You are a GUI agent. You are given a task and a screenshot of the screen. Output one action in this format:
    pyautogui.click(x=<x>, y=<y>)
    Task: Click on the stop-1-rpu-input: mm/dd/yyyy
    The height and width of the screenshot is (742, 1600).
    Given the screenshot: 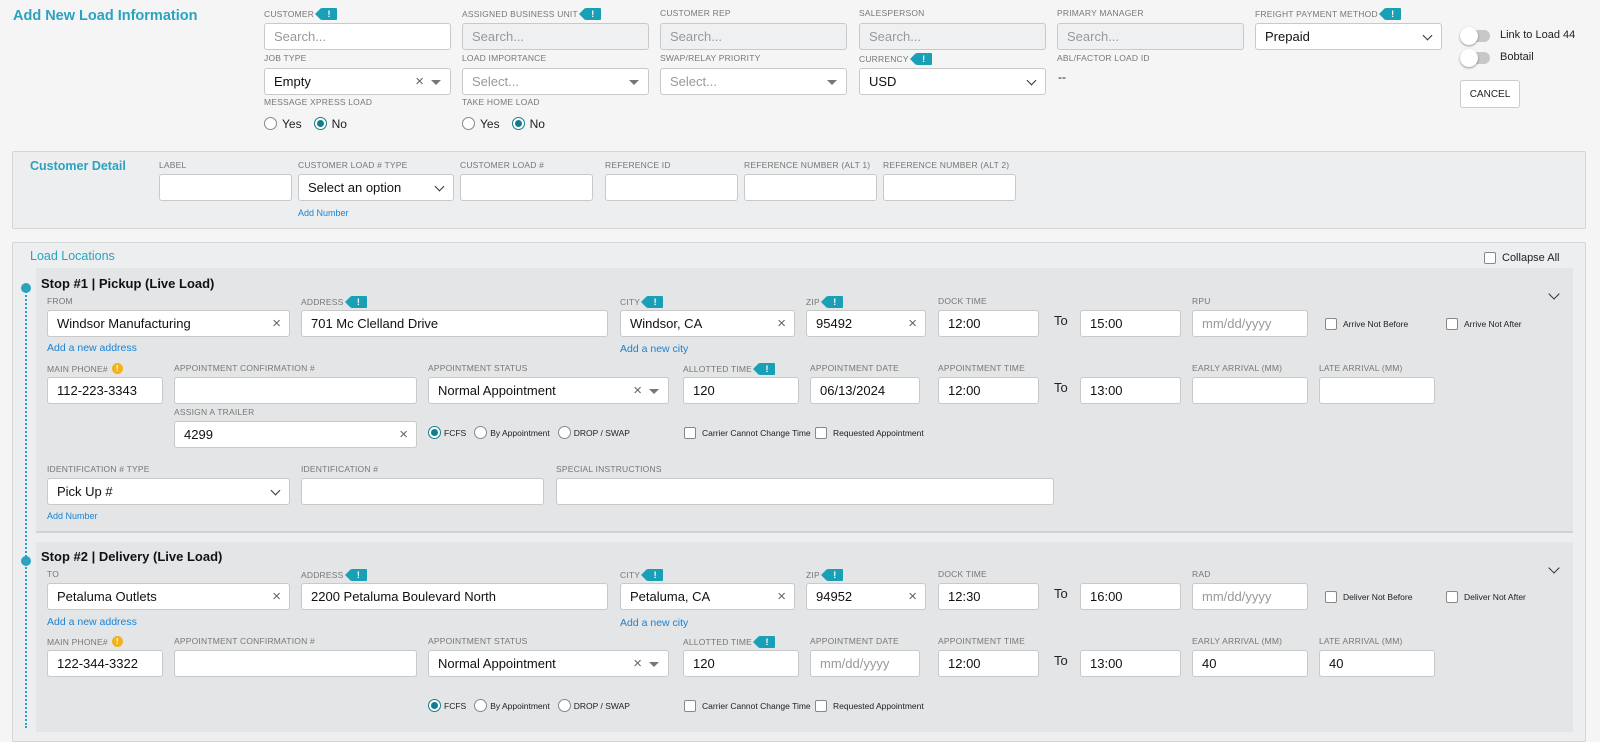 What is the action you would take?
    pyautogui.click(x=1250, y=323)
    